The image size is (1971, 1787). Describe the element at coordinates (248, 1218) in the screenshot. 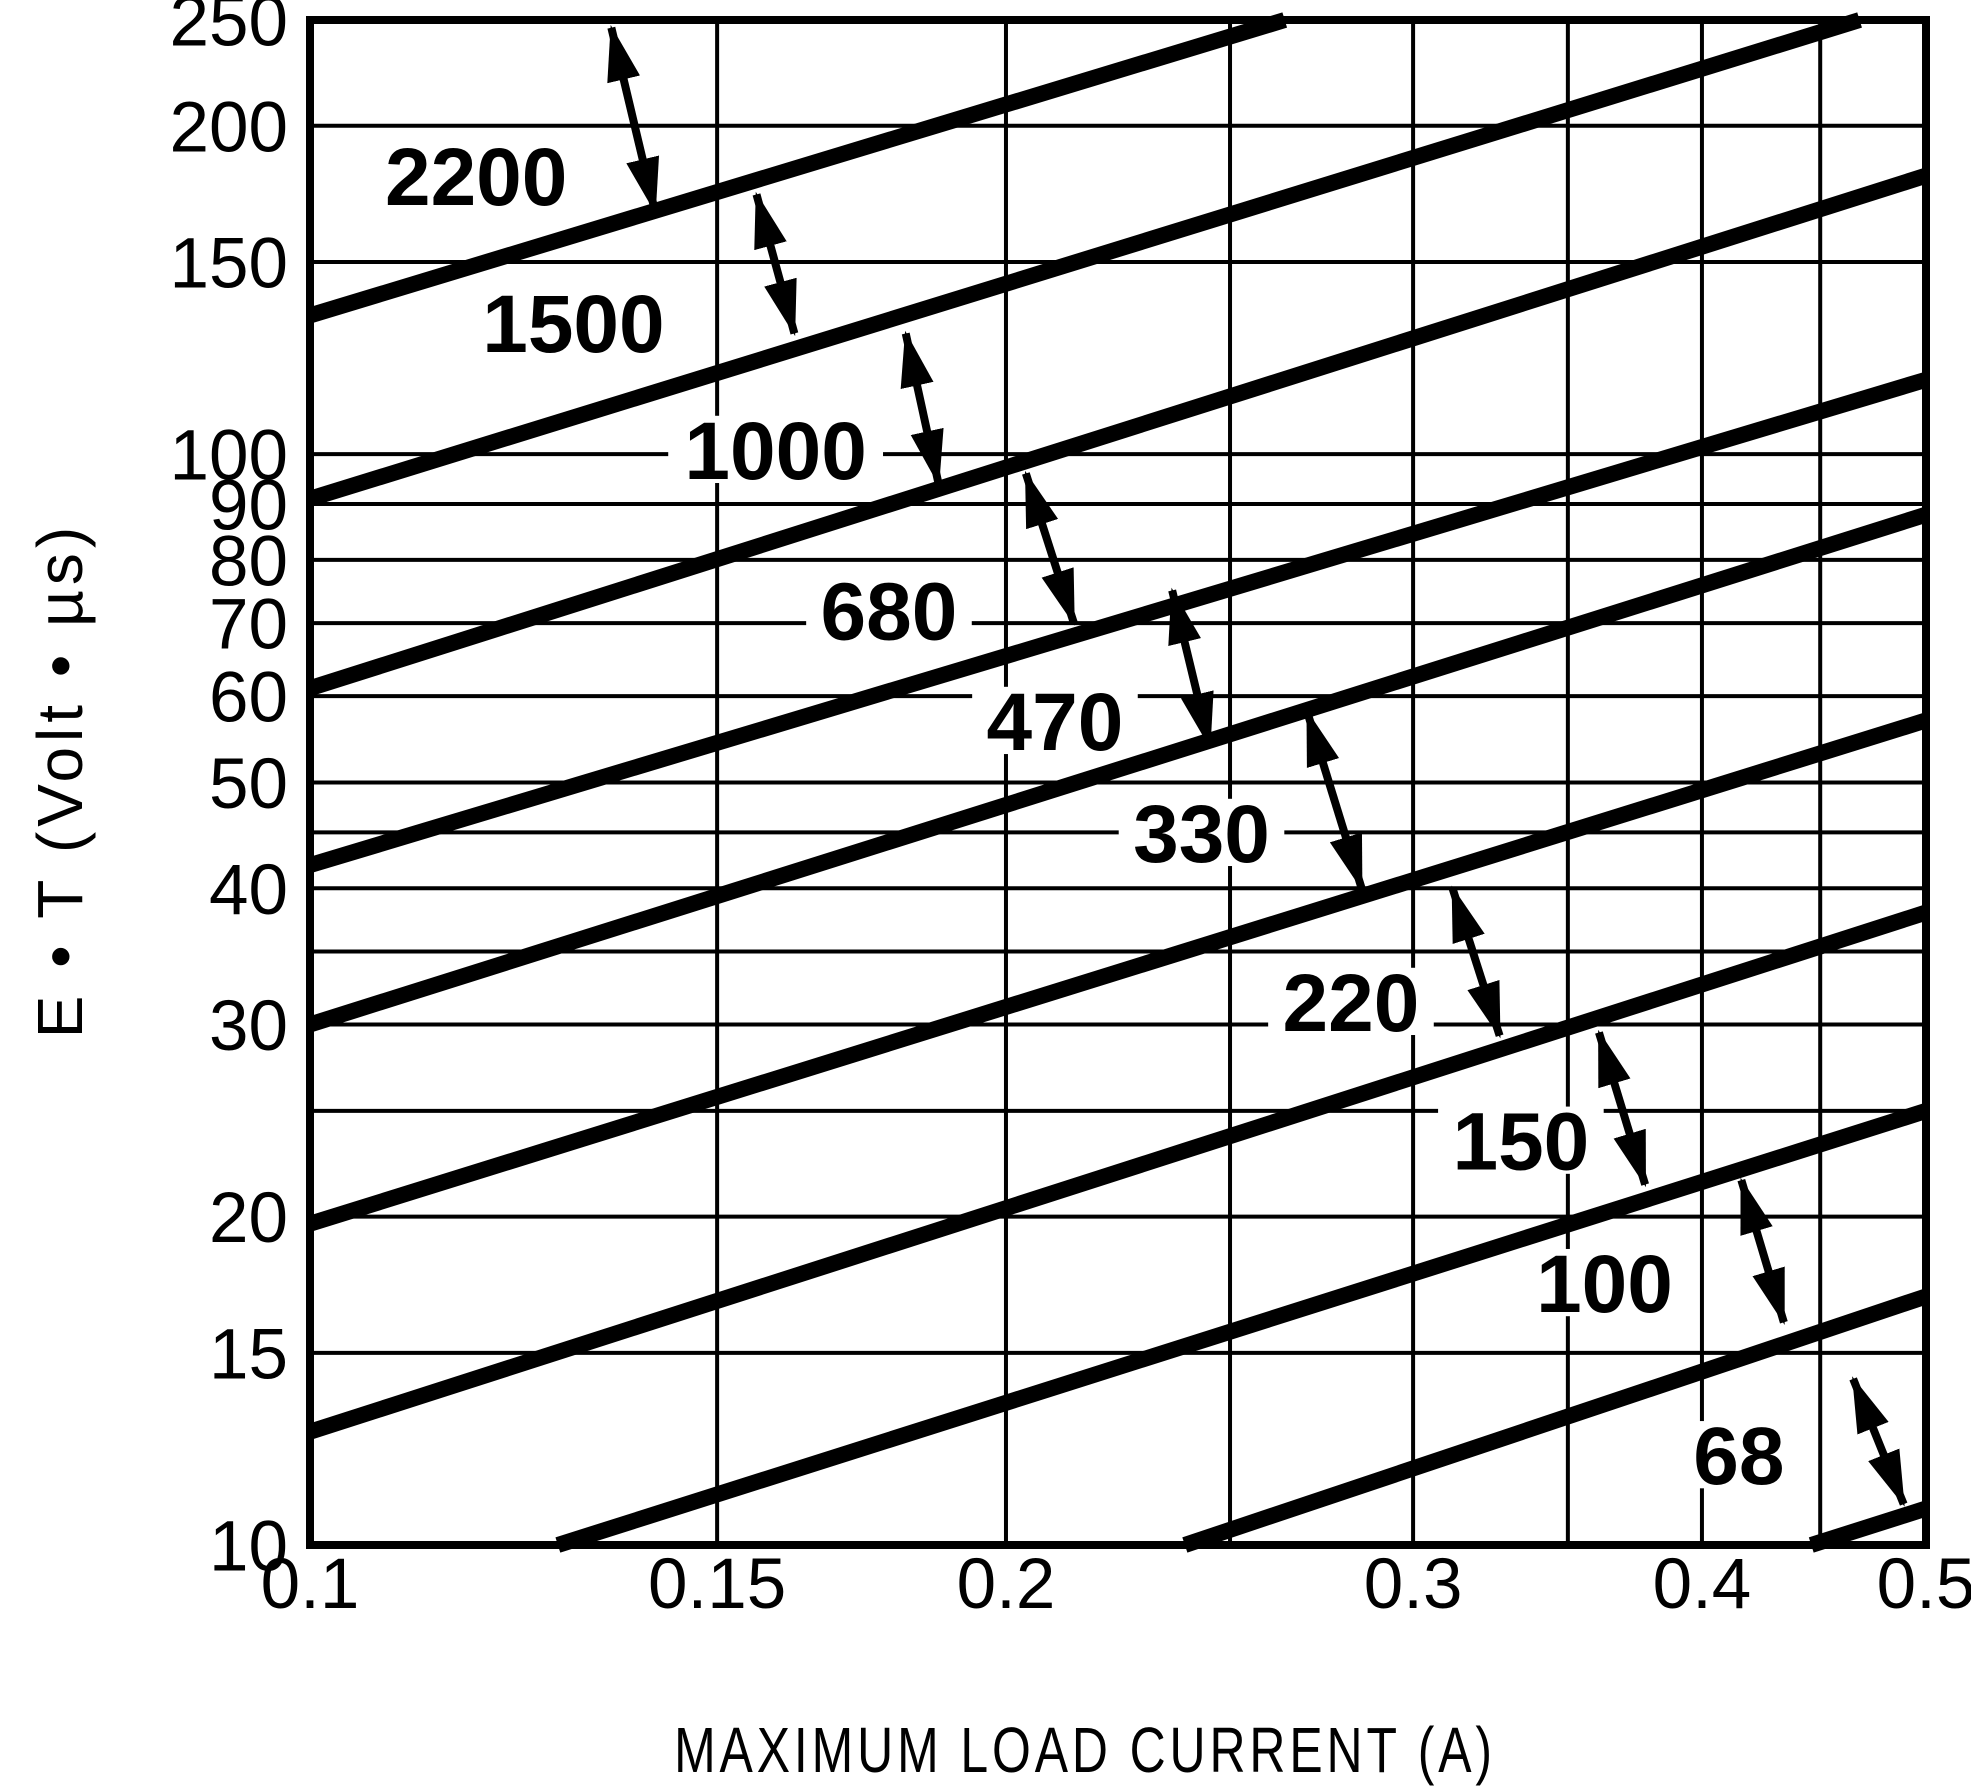

I see `y-tick-label-20: 20` at that location.